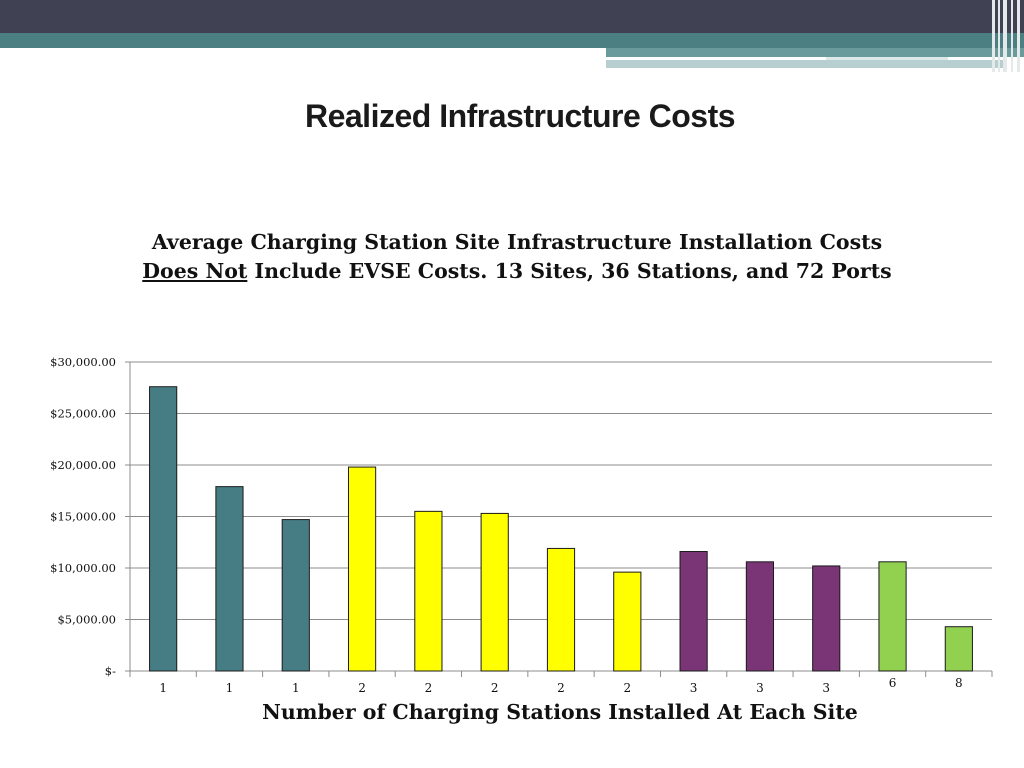 The height and width of the screenshot is (768, 1024). I want to click on y-tick-label: $20,000.00, so click(83, 465).